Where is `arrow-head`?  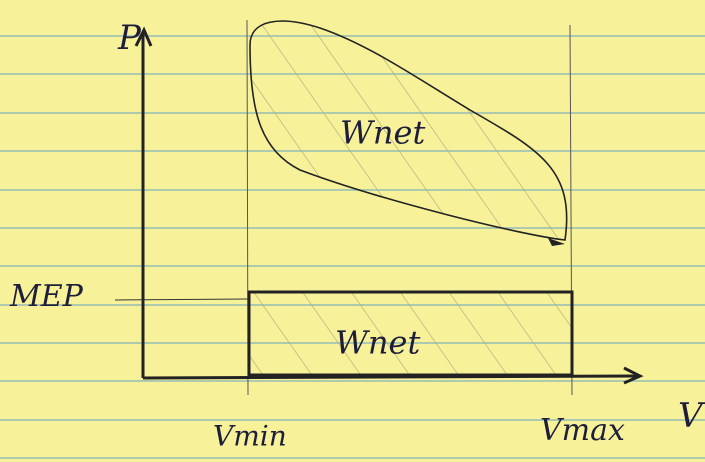 arrow-head is located at coordinates (556, 242).